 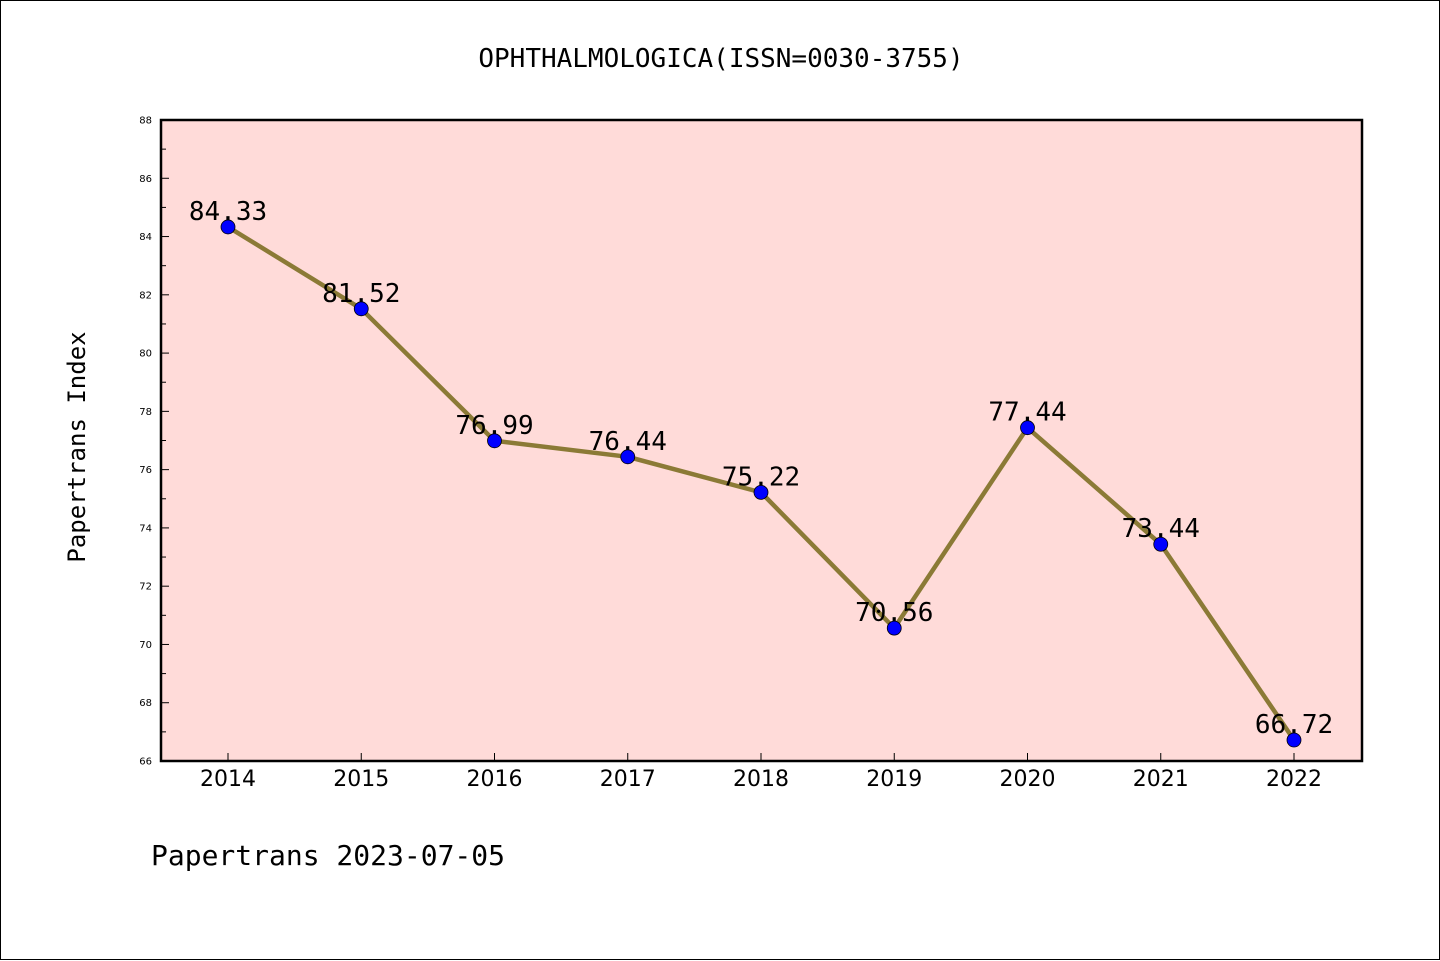 What do you see at coordinates (145, 354) in the screenshot?
I see `y-tick-label: 80` at bounding box center [145, 354].